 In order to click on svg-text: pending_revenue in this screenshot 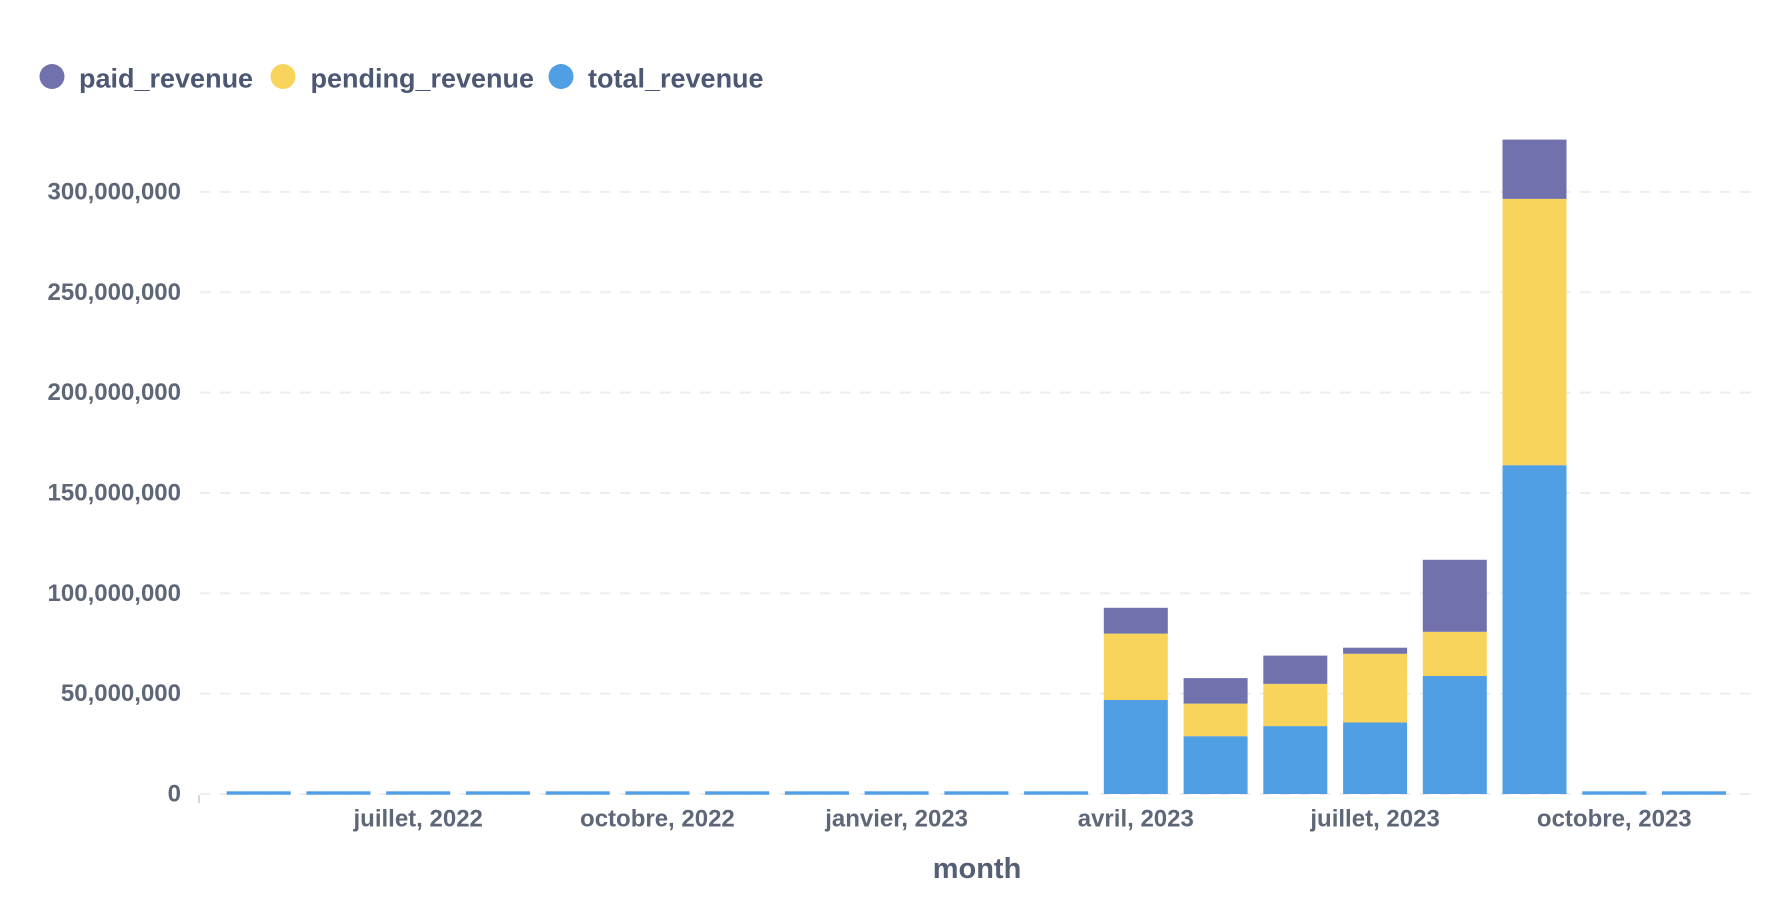, I will do `click(423, 79)`.